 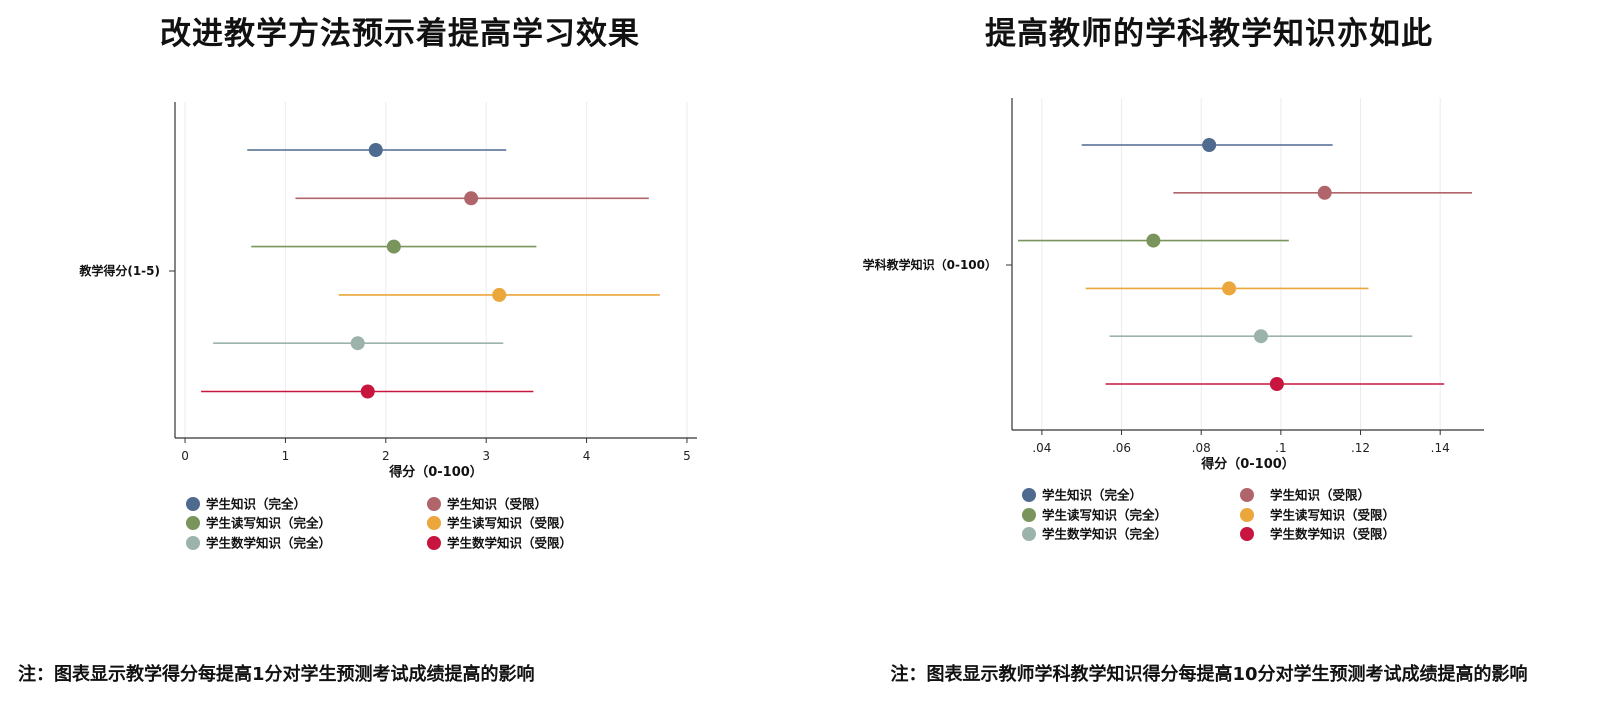 What do you see at coordinates (1041, 448) in the screenshot?
I see `x-tick-label: .04` at bounding box center [1041, 448].